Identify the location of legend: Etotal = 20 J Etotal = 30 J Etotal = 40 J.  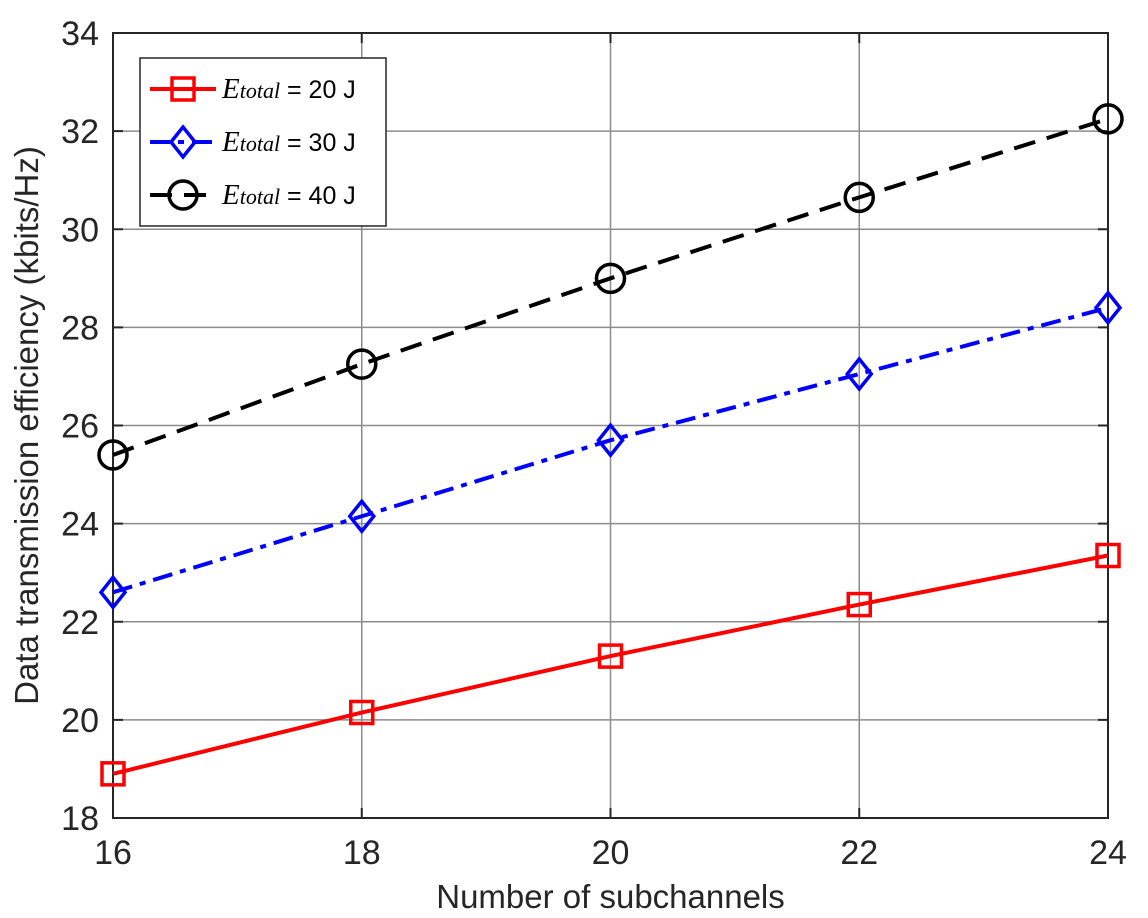
(263, 142).